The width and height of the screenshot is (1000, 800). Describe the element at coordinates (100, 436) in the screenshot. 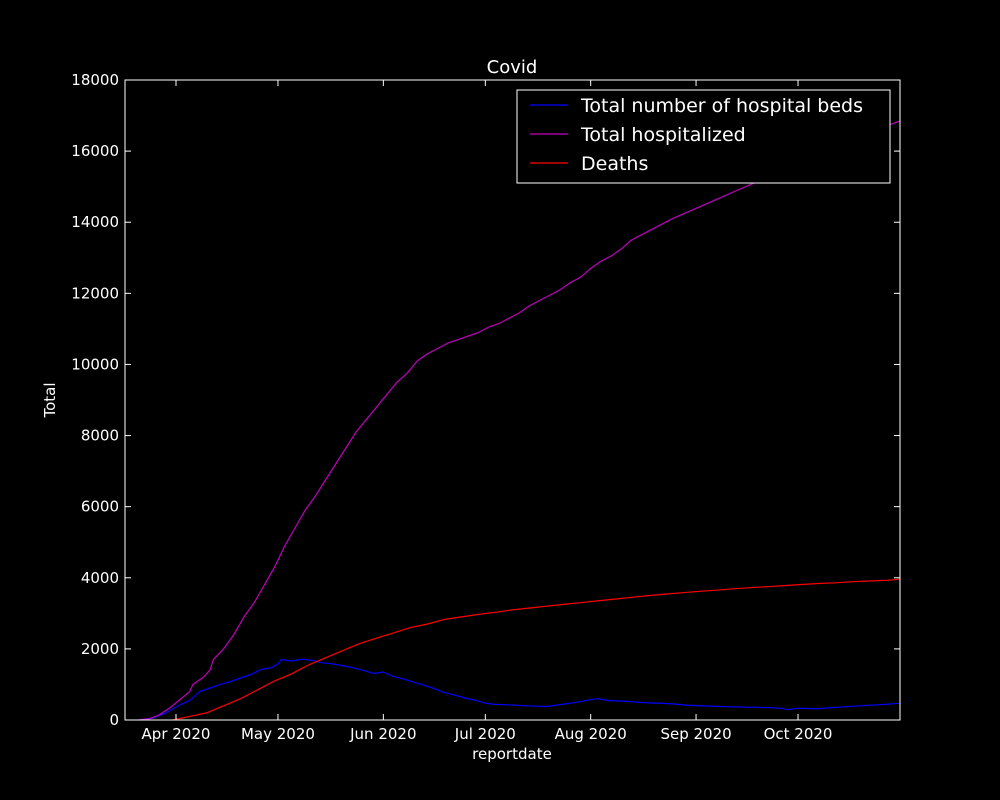

I see `y-tick-label: 8000` at that location.